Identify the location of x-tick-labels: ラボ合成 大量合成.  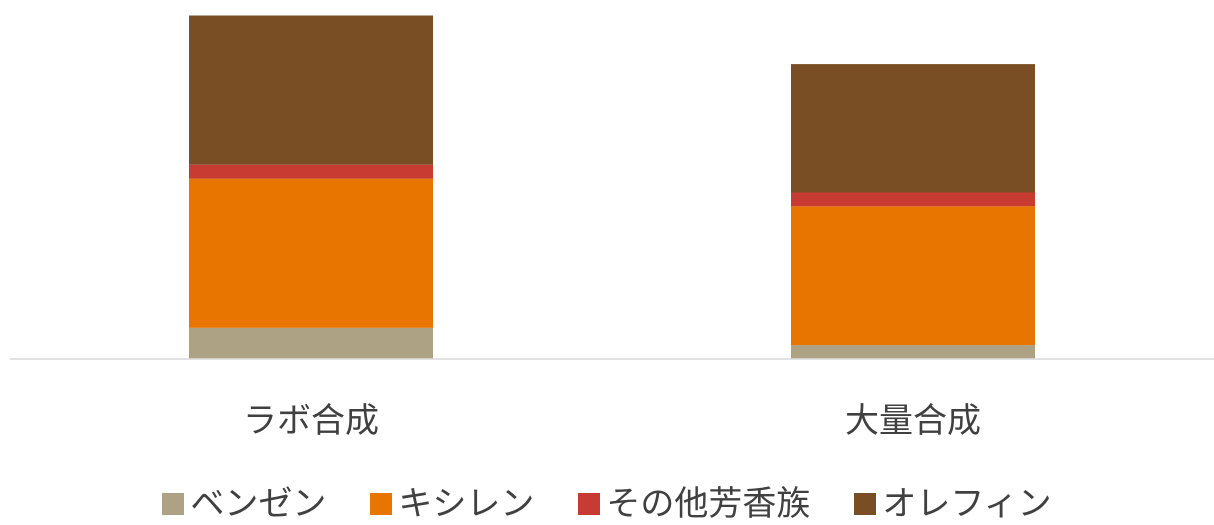
(612, 421).